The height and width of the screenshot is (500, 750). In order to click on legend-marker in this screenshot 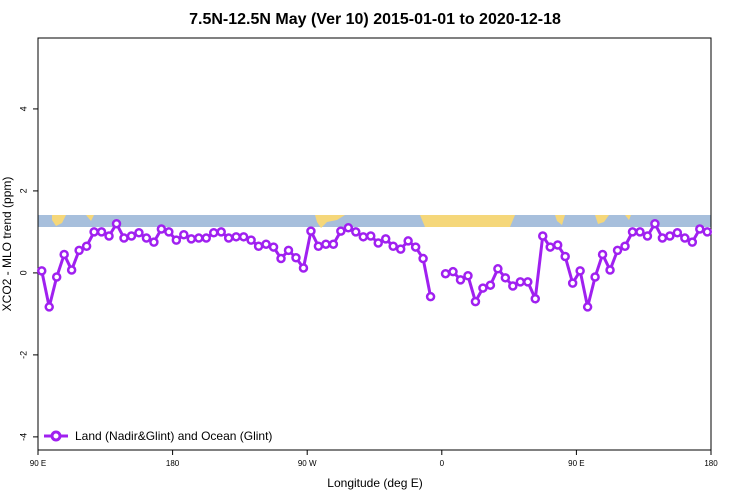, I will do `click(56, 436)`.